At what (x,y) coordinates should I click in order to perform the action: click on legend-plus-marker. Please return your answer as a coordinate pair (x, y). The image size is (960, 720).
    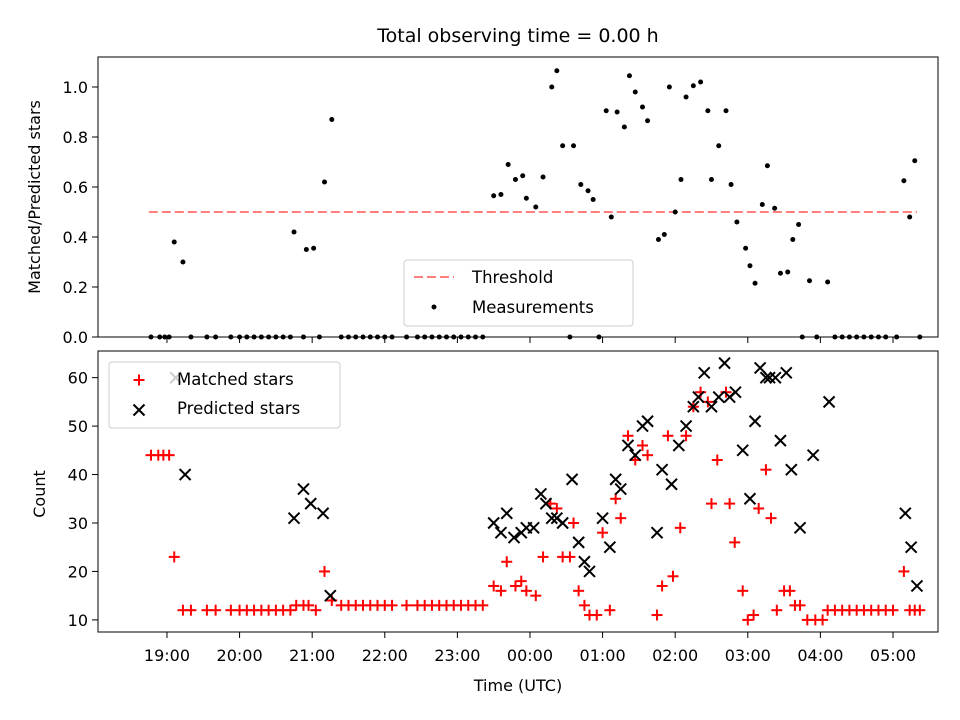
    Looking at the image, I should click on (139, 380).